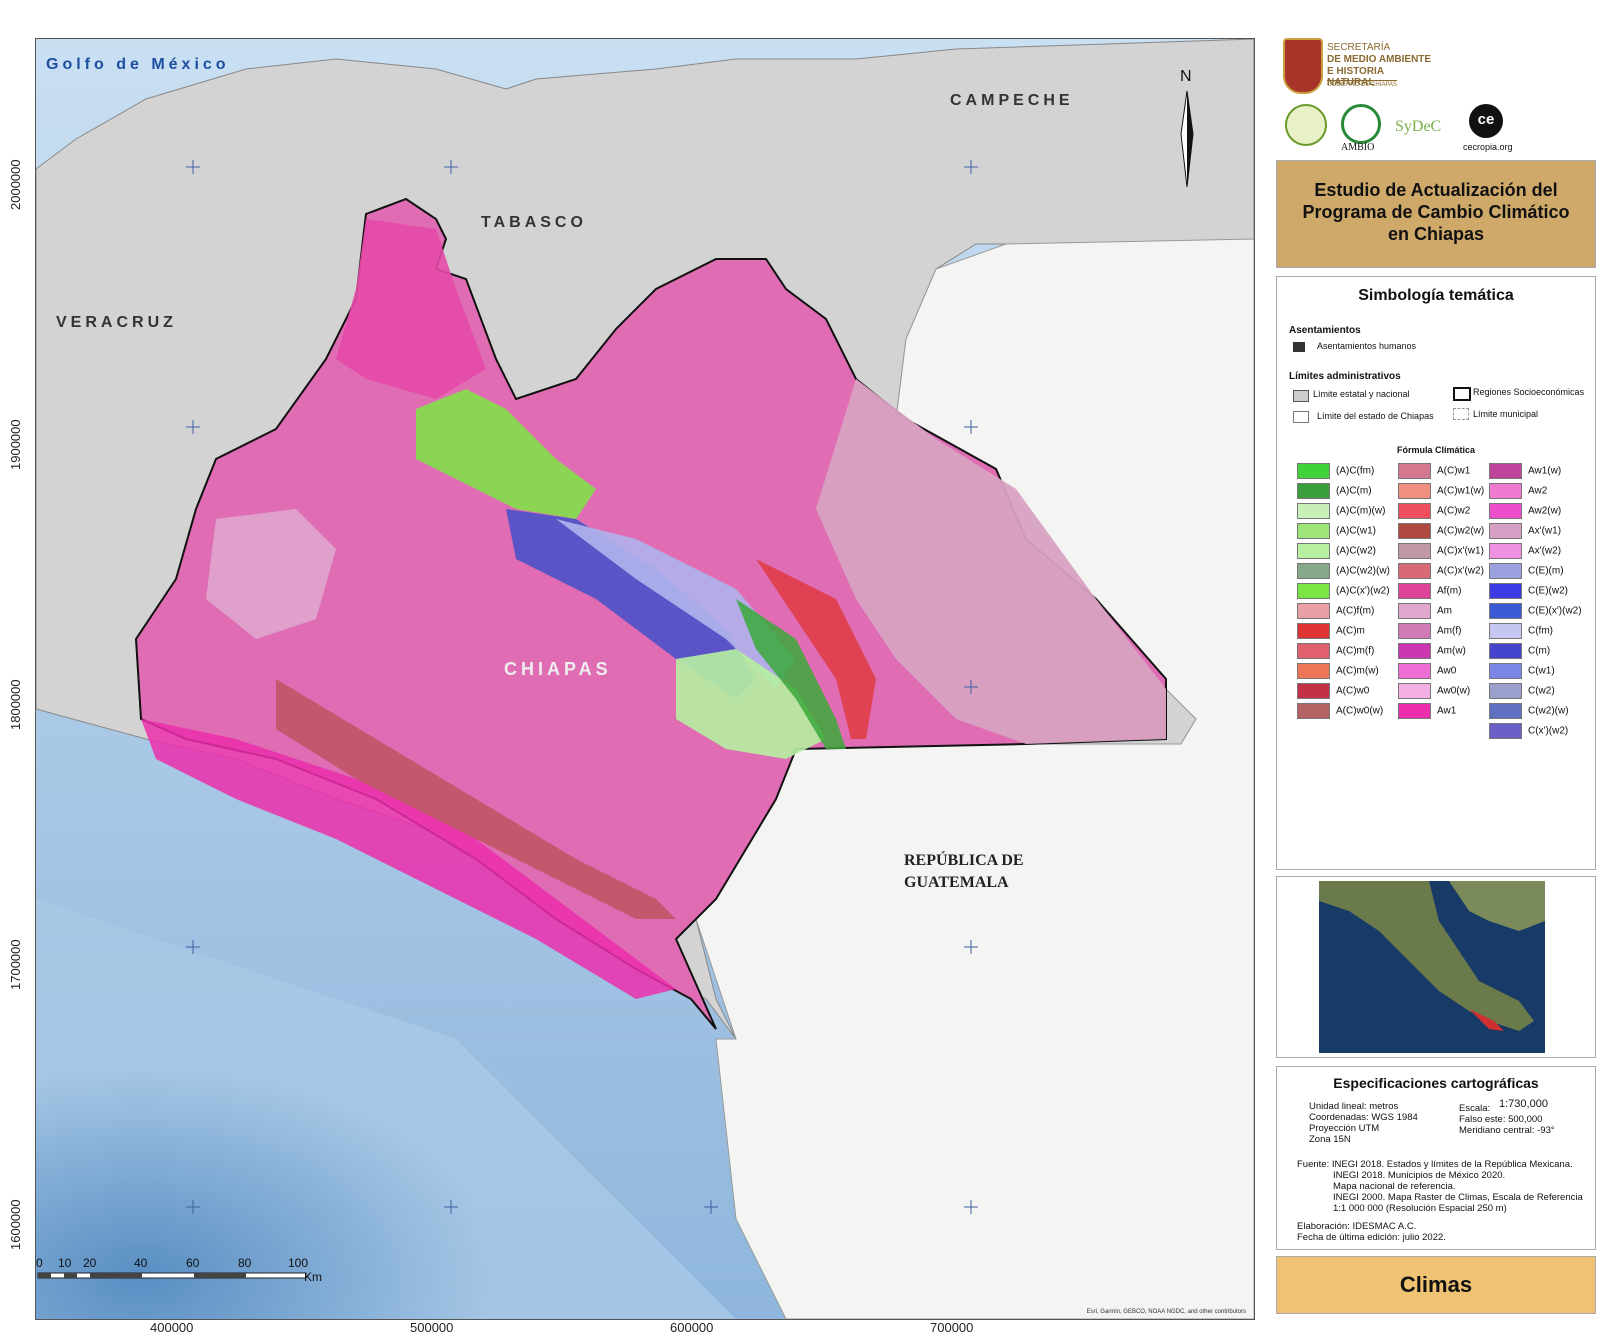  What do you see at coordinates (1522, 671) in the screenshot?
I see `legend-item: C(w1)` at bounding box center [1522, 671].